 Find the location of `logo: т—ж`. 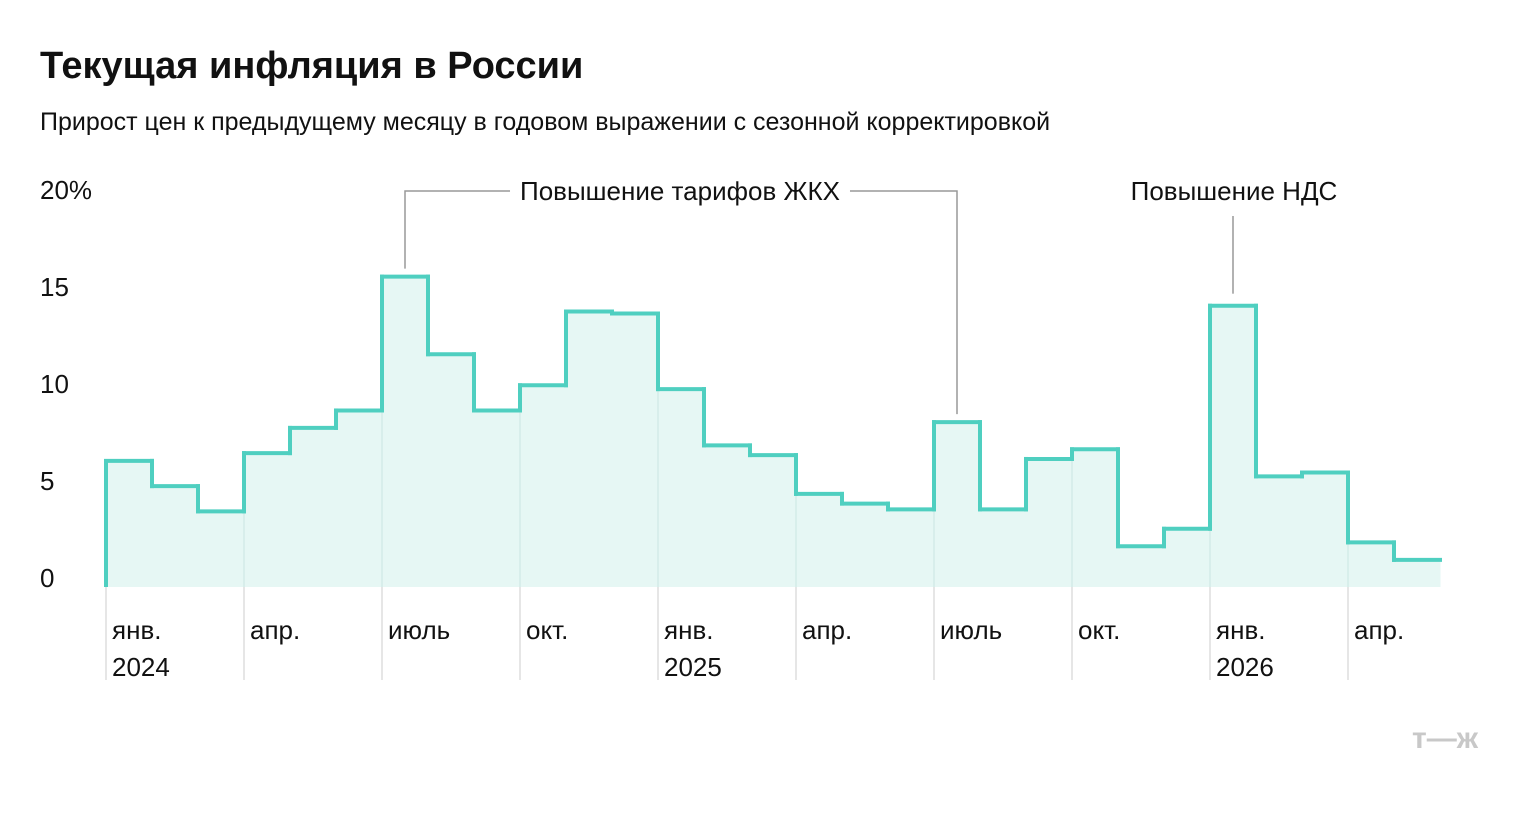

logo: т—ж is located at coordinates (1445, 738).